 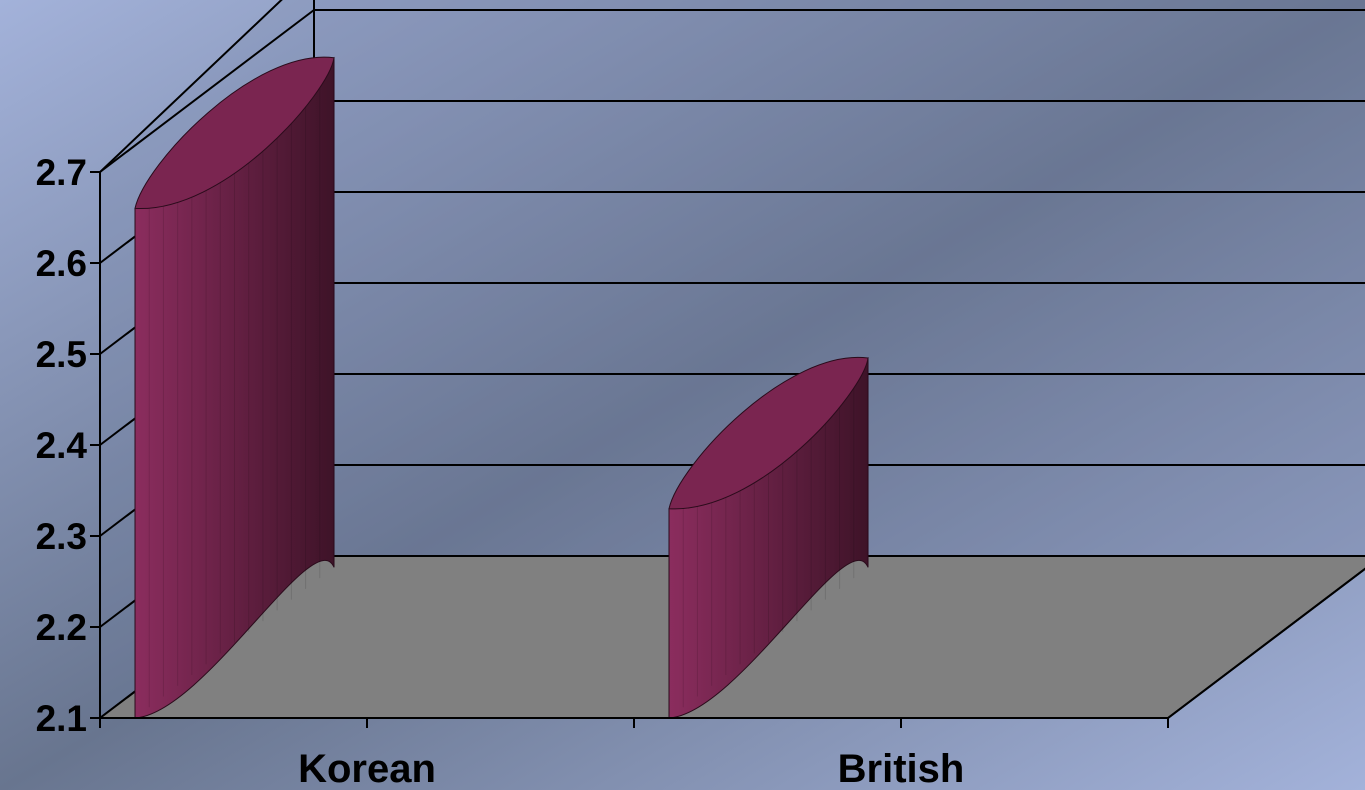 What do you see at coordinates (631, 768) in the screenshot?
I see `x-axis-category-labels: Korean British` at bounding box center [631, 768].